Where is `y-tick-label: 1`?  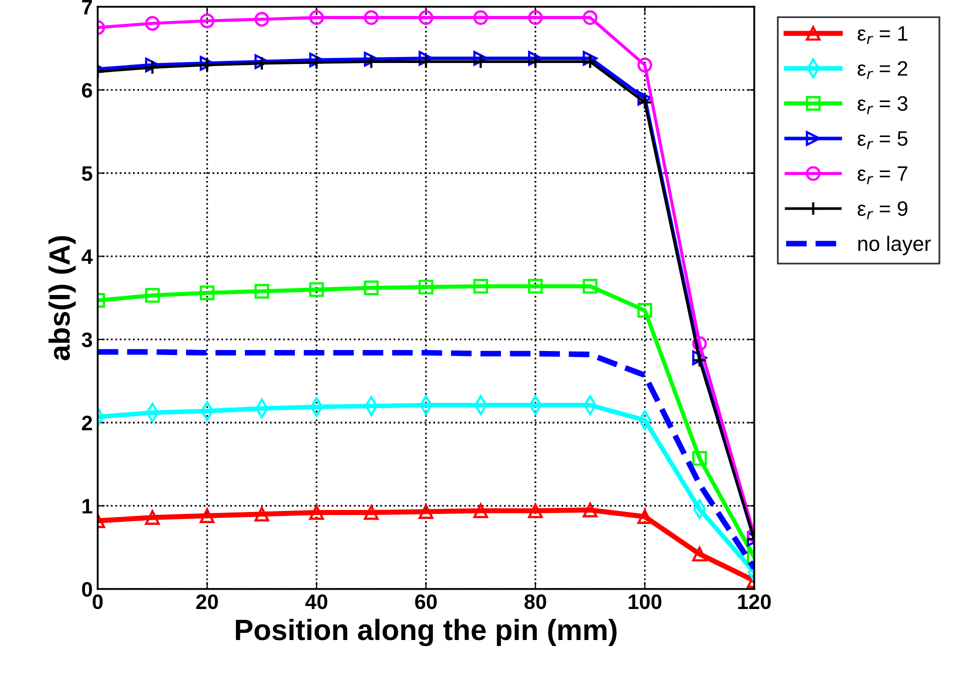
y-tick-label: 1 is located at coordinates (87, 506).